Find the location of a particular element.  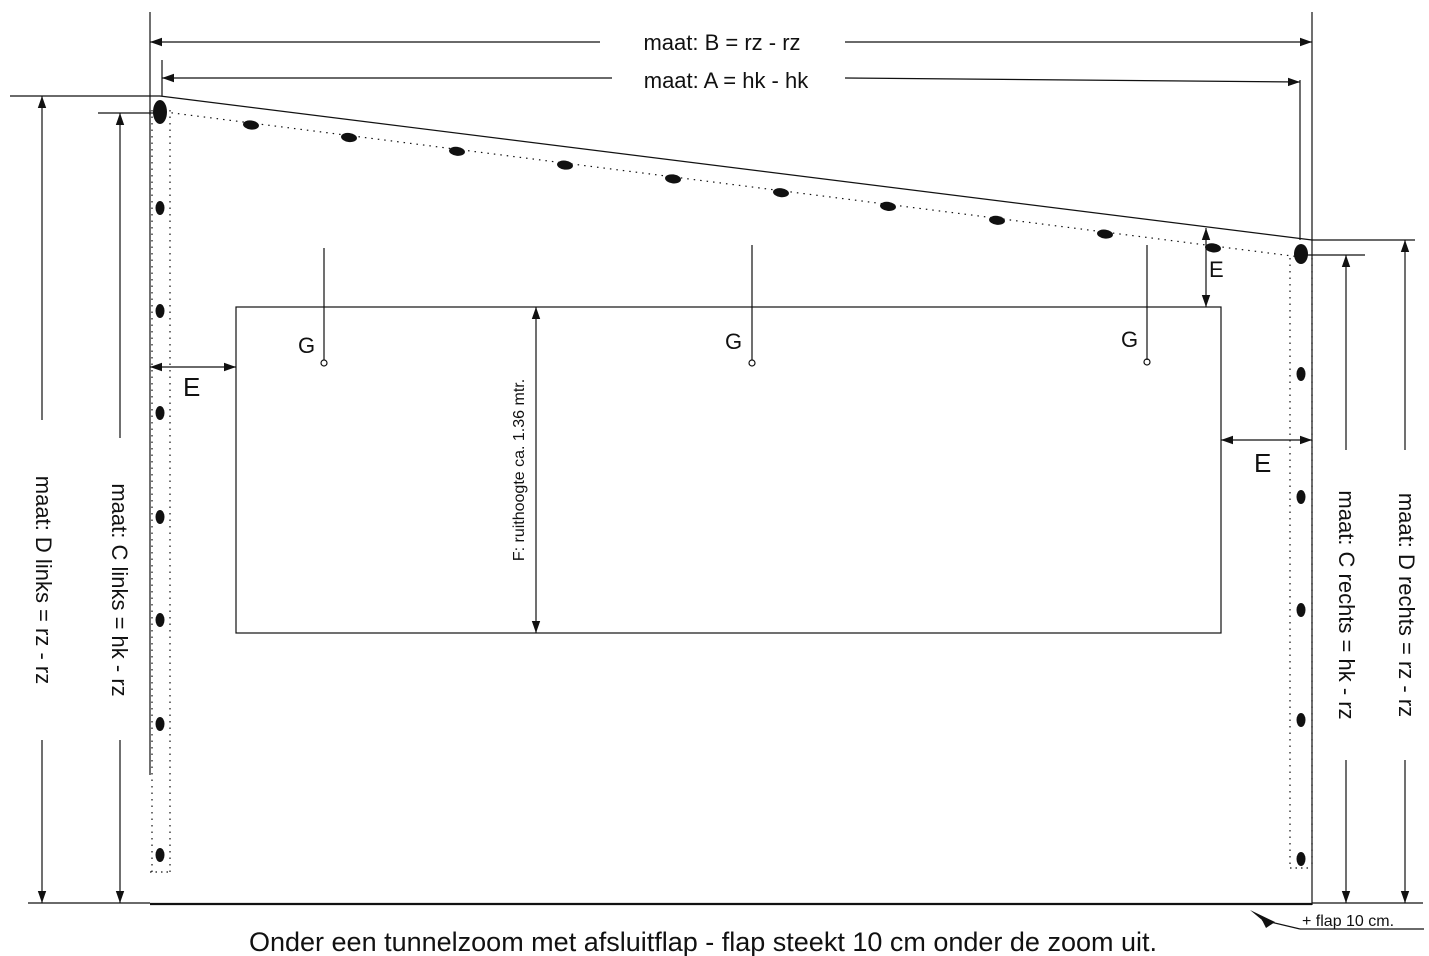

roof-seam-dotted is located at coordinates (732, 184).